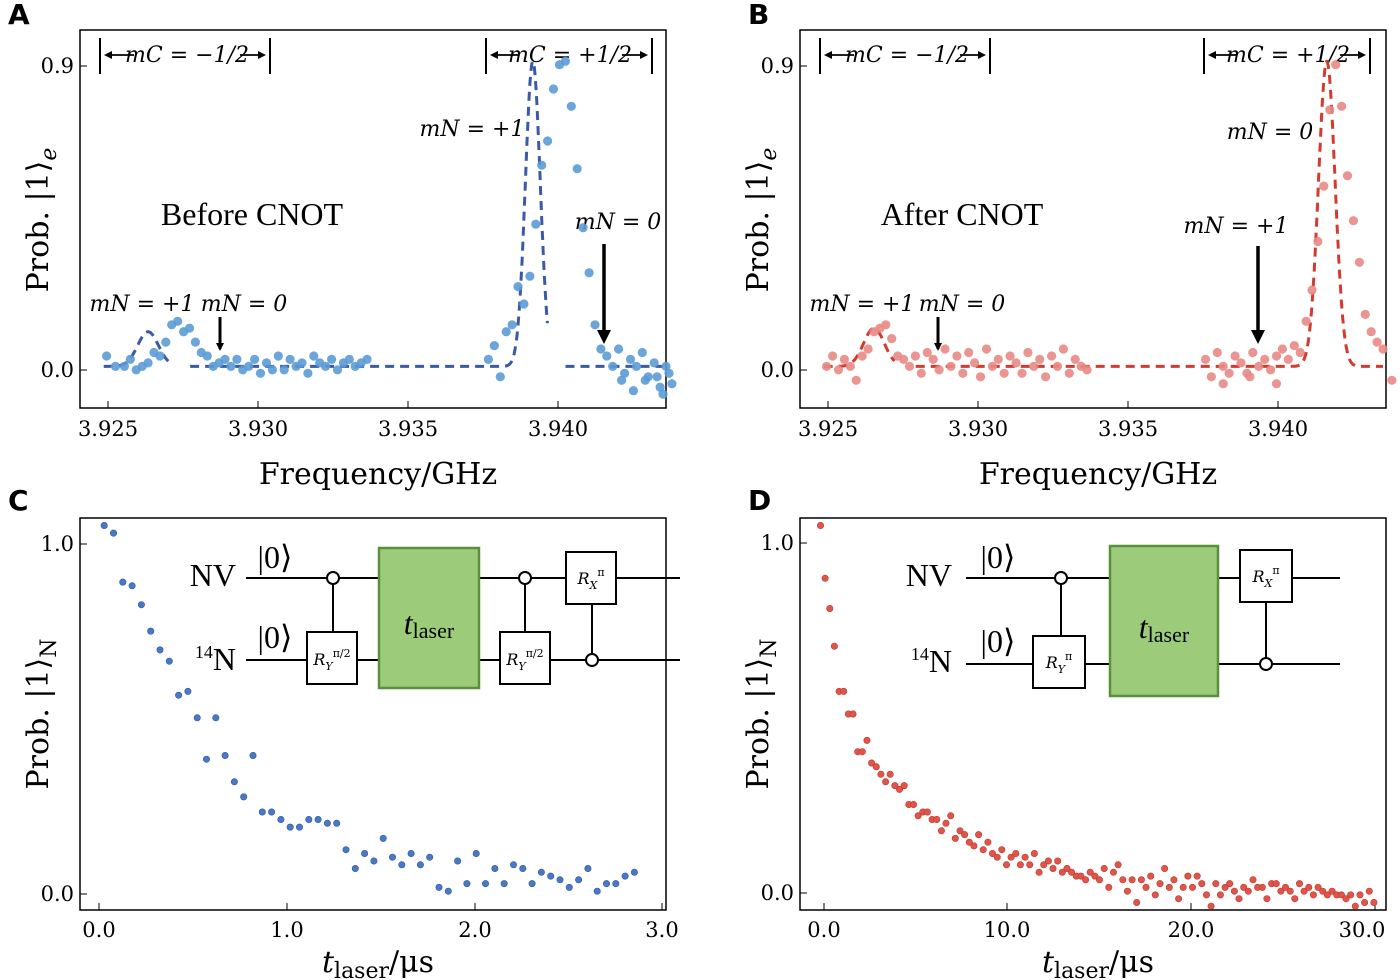 Image resolution: width=1400 pixels, height=980 pixels. What do you see at coordinates (136, 349) in the screenshot?
I see `fit-curve` at bounding box center [136, 349].